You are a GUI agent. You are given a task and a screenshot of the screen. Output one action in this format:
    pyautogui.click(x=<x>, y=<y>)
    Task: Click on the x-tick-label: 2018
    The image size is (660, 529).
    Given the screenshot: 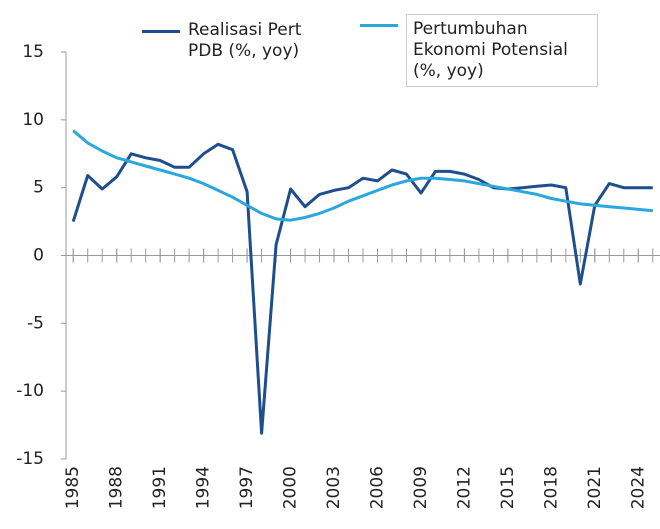 What is the action you would take?
    pyautogui.click(x=551, y=487)
    